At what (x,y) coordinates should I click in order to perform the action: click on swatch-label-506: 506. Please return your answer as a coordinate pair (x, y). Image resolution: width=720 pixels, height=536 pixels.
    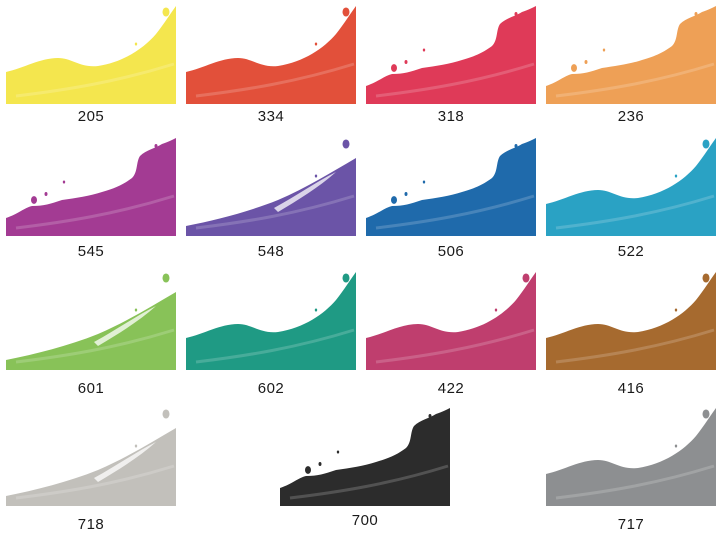
    Looking at the image, I should click on (451, 251).